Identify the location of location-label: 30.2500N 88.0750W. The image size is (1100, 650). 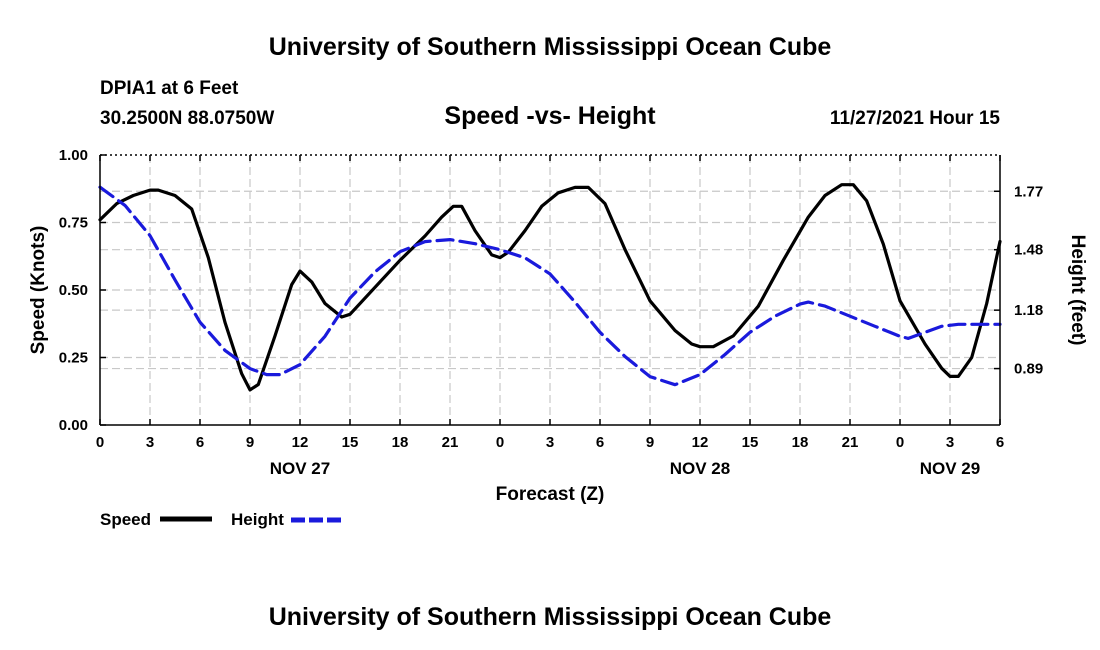
(187, 118).